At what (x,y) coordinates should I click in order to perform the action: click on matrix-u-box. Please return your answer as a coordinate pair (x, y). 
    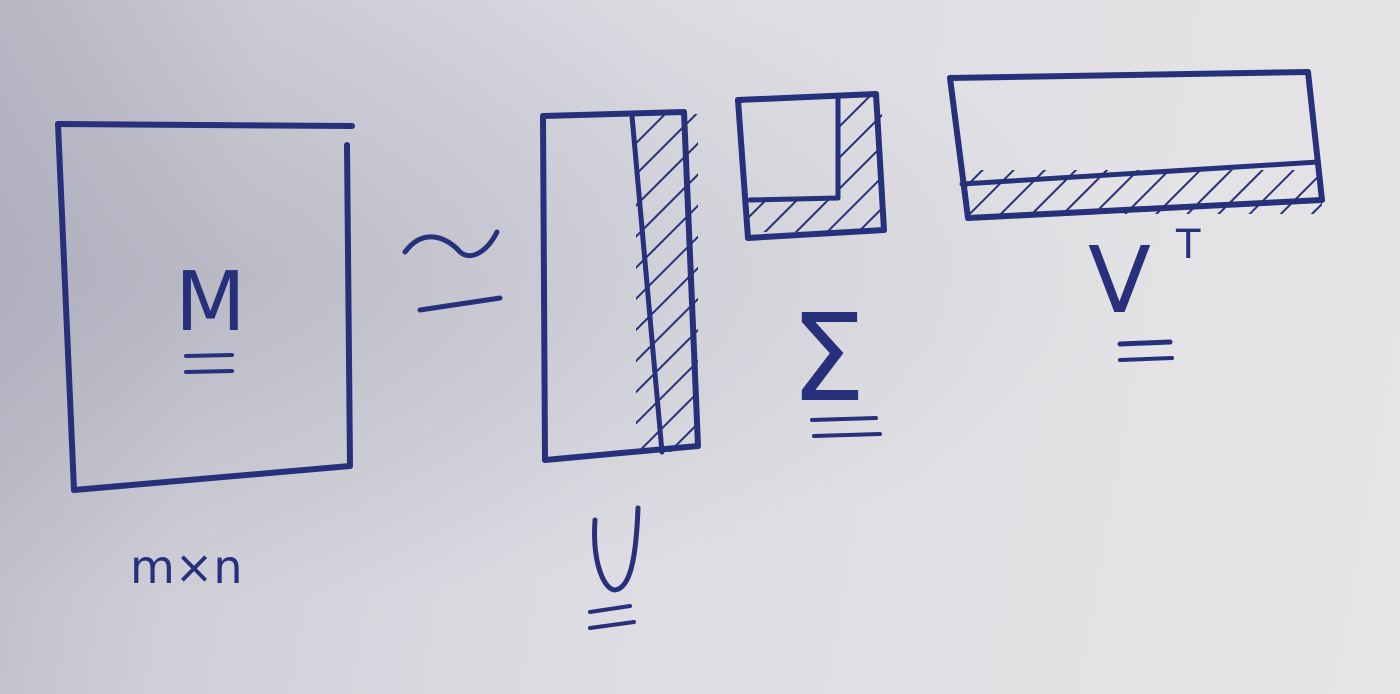
    Looking at the image, I should click on (620, 286).